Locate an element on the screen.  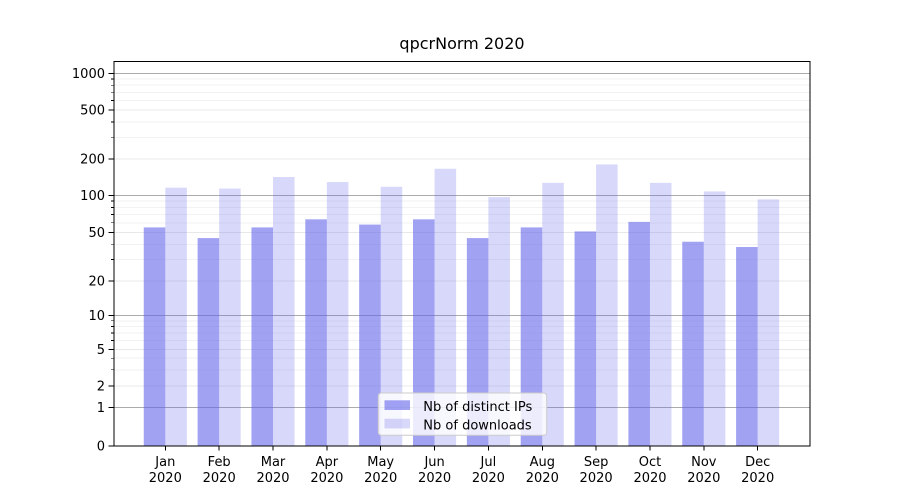
y-tick-label: 1000 is located at coordinates (88, 74).